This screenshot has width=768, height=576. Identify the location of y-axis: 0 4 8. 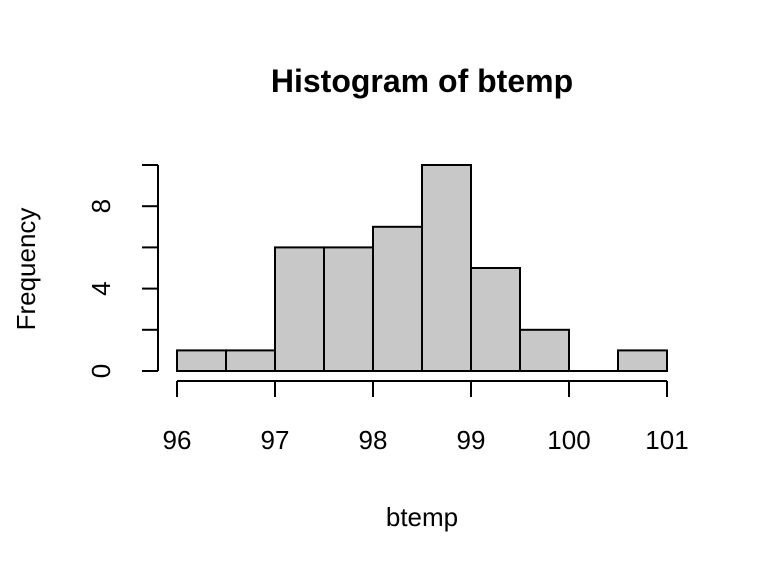
(122, 271).